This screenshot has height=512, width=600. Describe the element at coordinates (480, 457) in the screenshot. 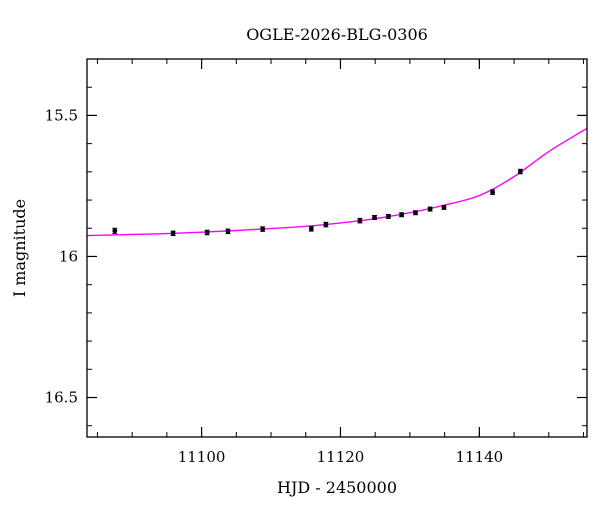

I see `x-tick-label: 11140` at that location.